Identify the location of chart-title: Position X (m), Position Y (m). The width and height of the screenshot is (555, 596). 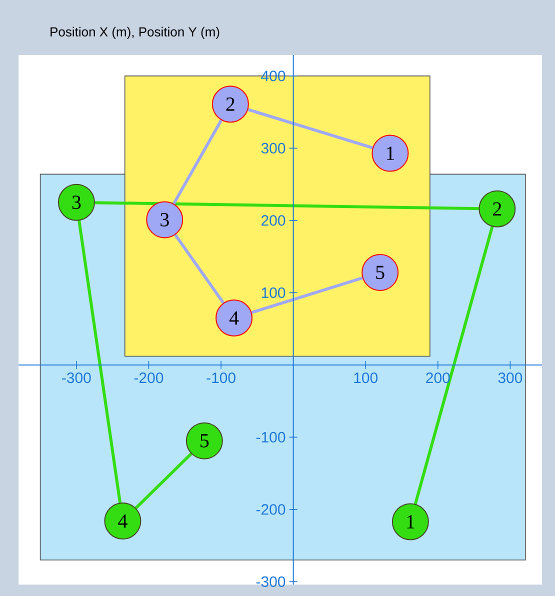
(135, 33).